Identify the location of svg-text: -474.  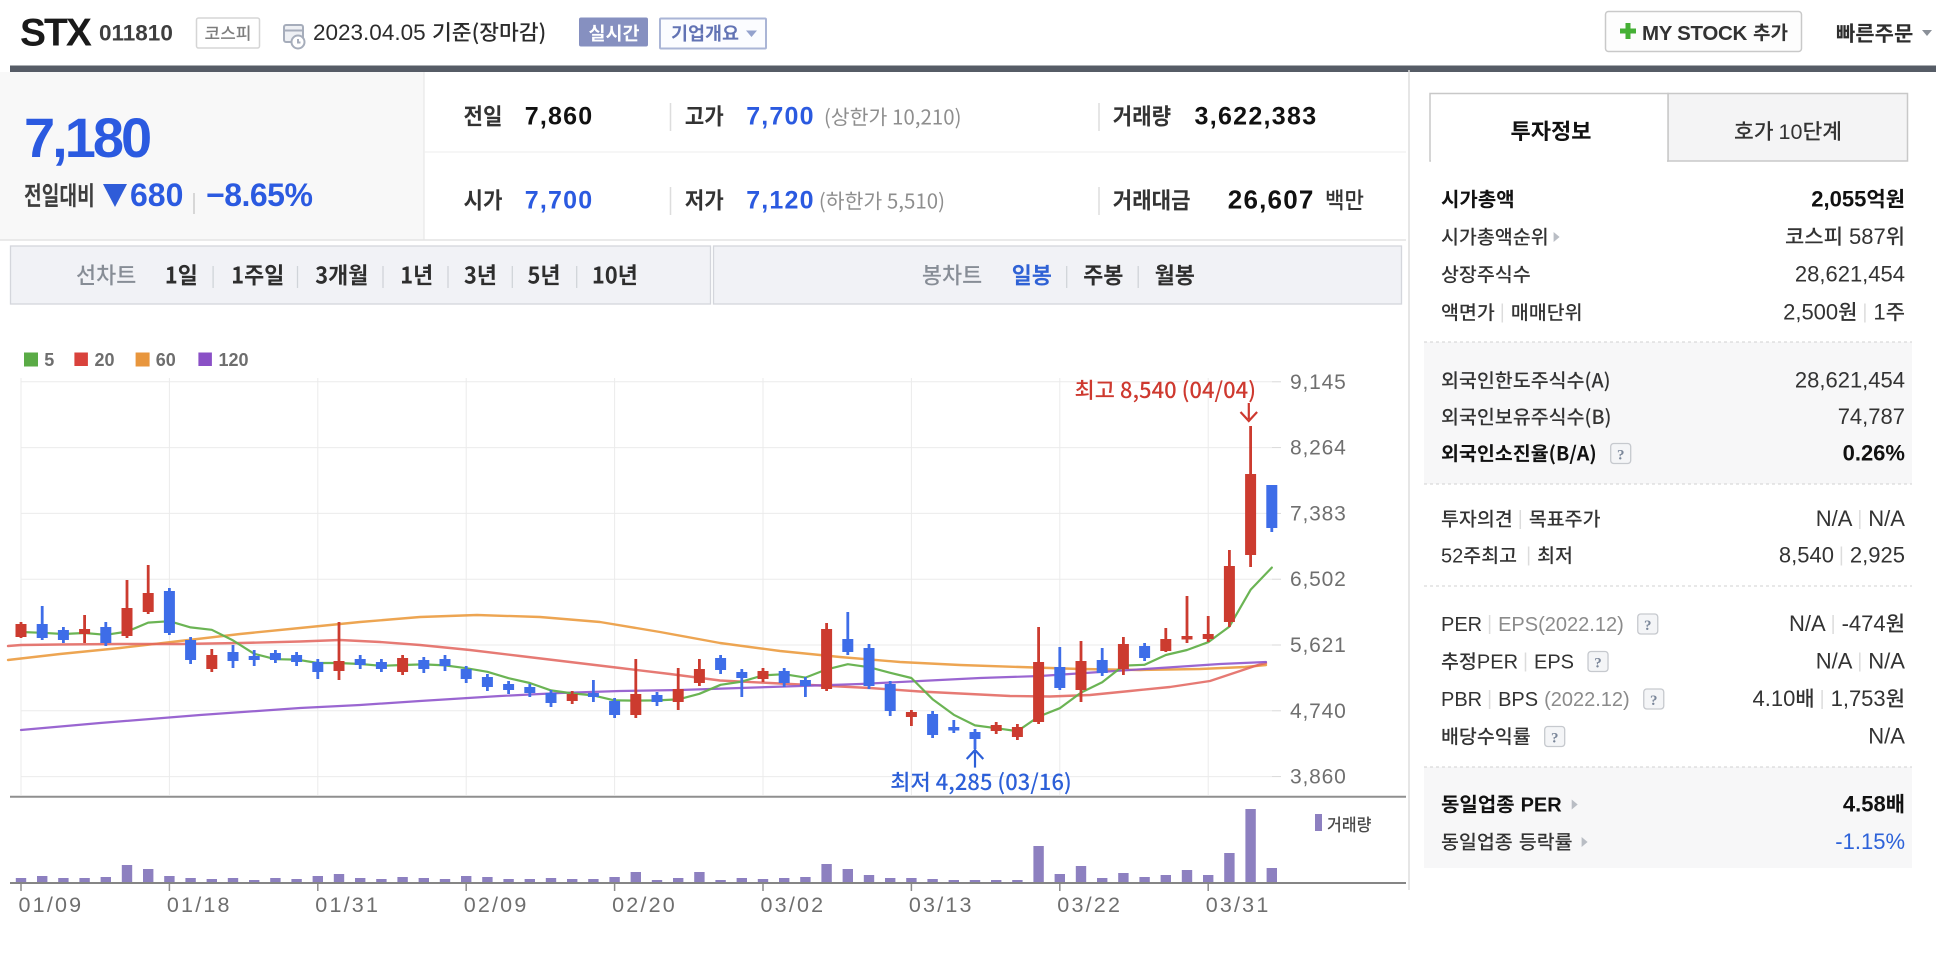
(1864, 623).